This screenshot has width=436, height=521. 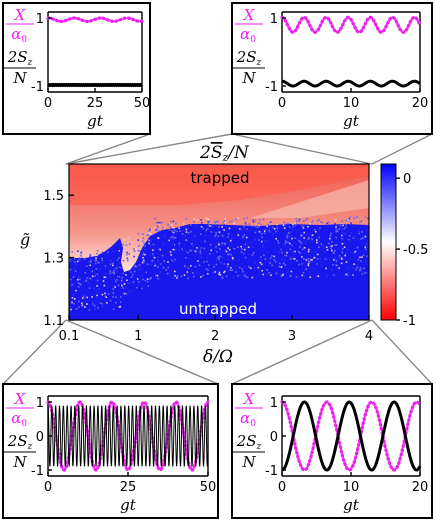 I want to click on x-tick-label: 10, so click(x=351, y=103).